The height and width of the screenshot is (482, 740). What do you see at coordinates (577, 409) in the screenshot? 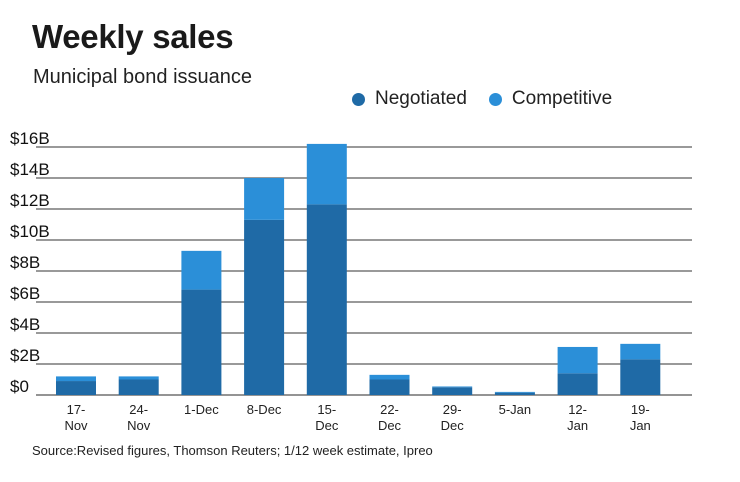
I see `x-tick-label: 12-` at bounding box center [577, 409].